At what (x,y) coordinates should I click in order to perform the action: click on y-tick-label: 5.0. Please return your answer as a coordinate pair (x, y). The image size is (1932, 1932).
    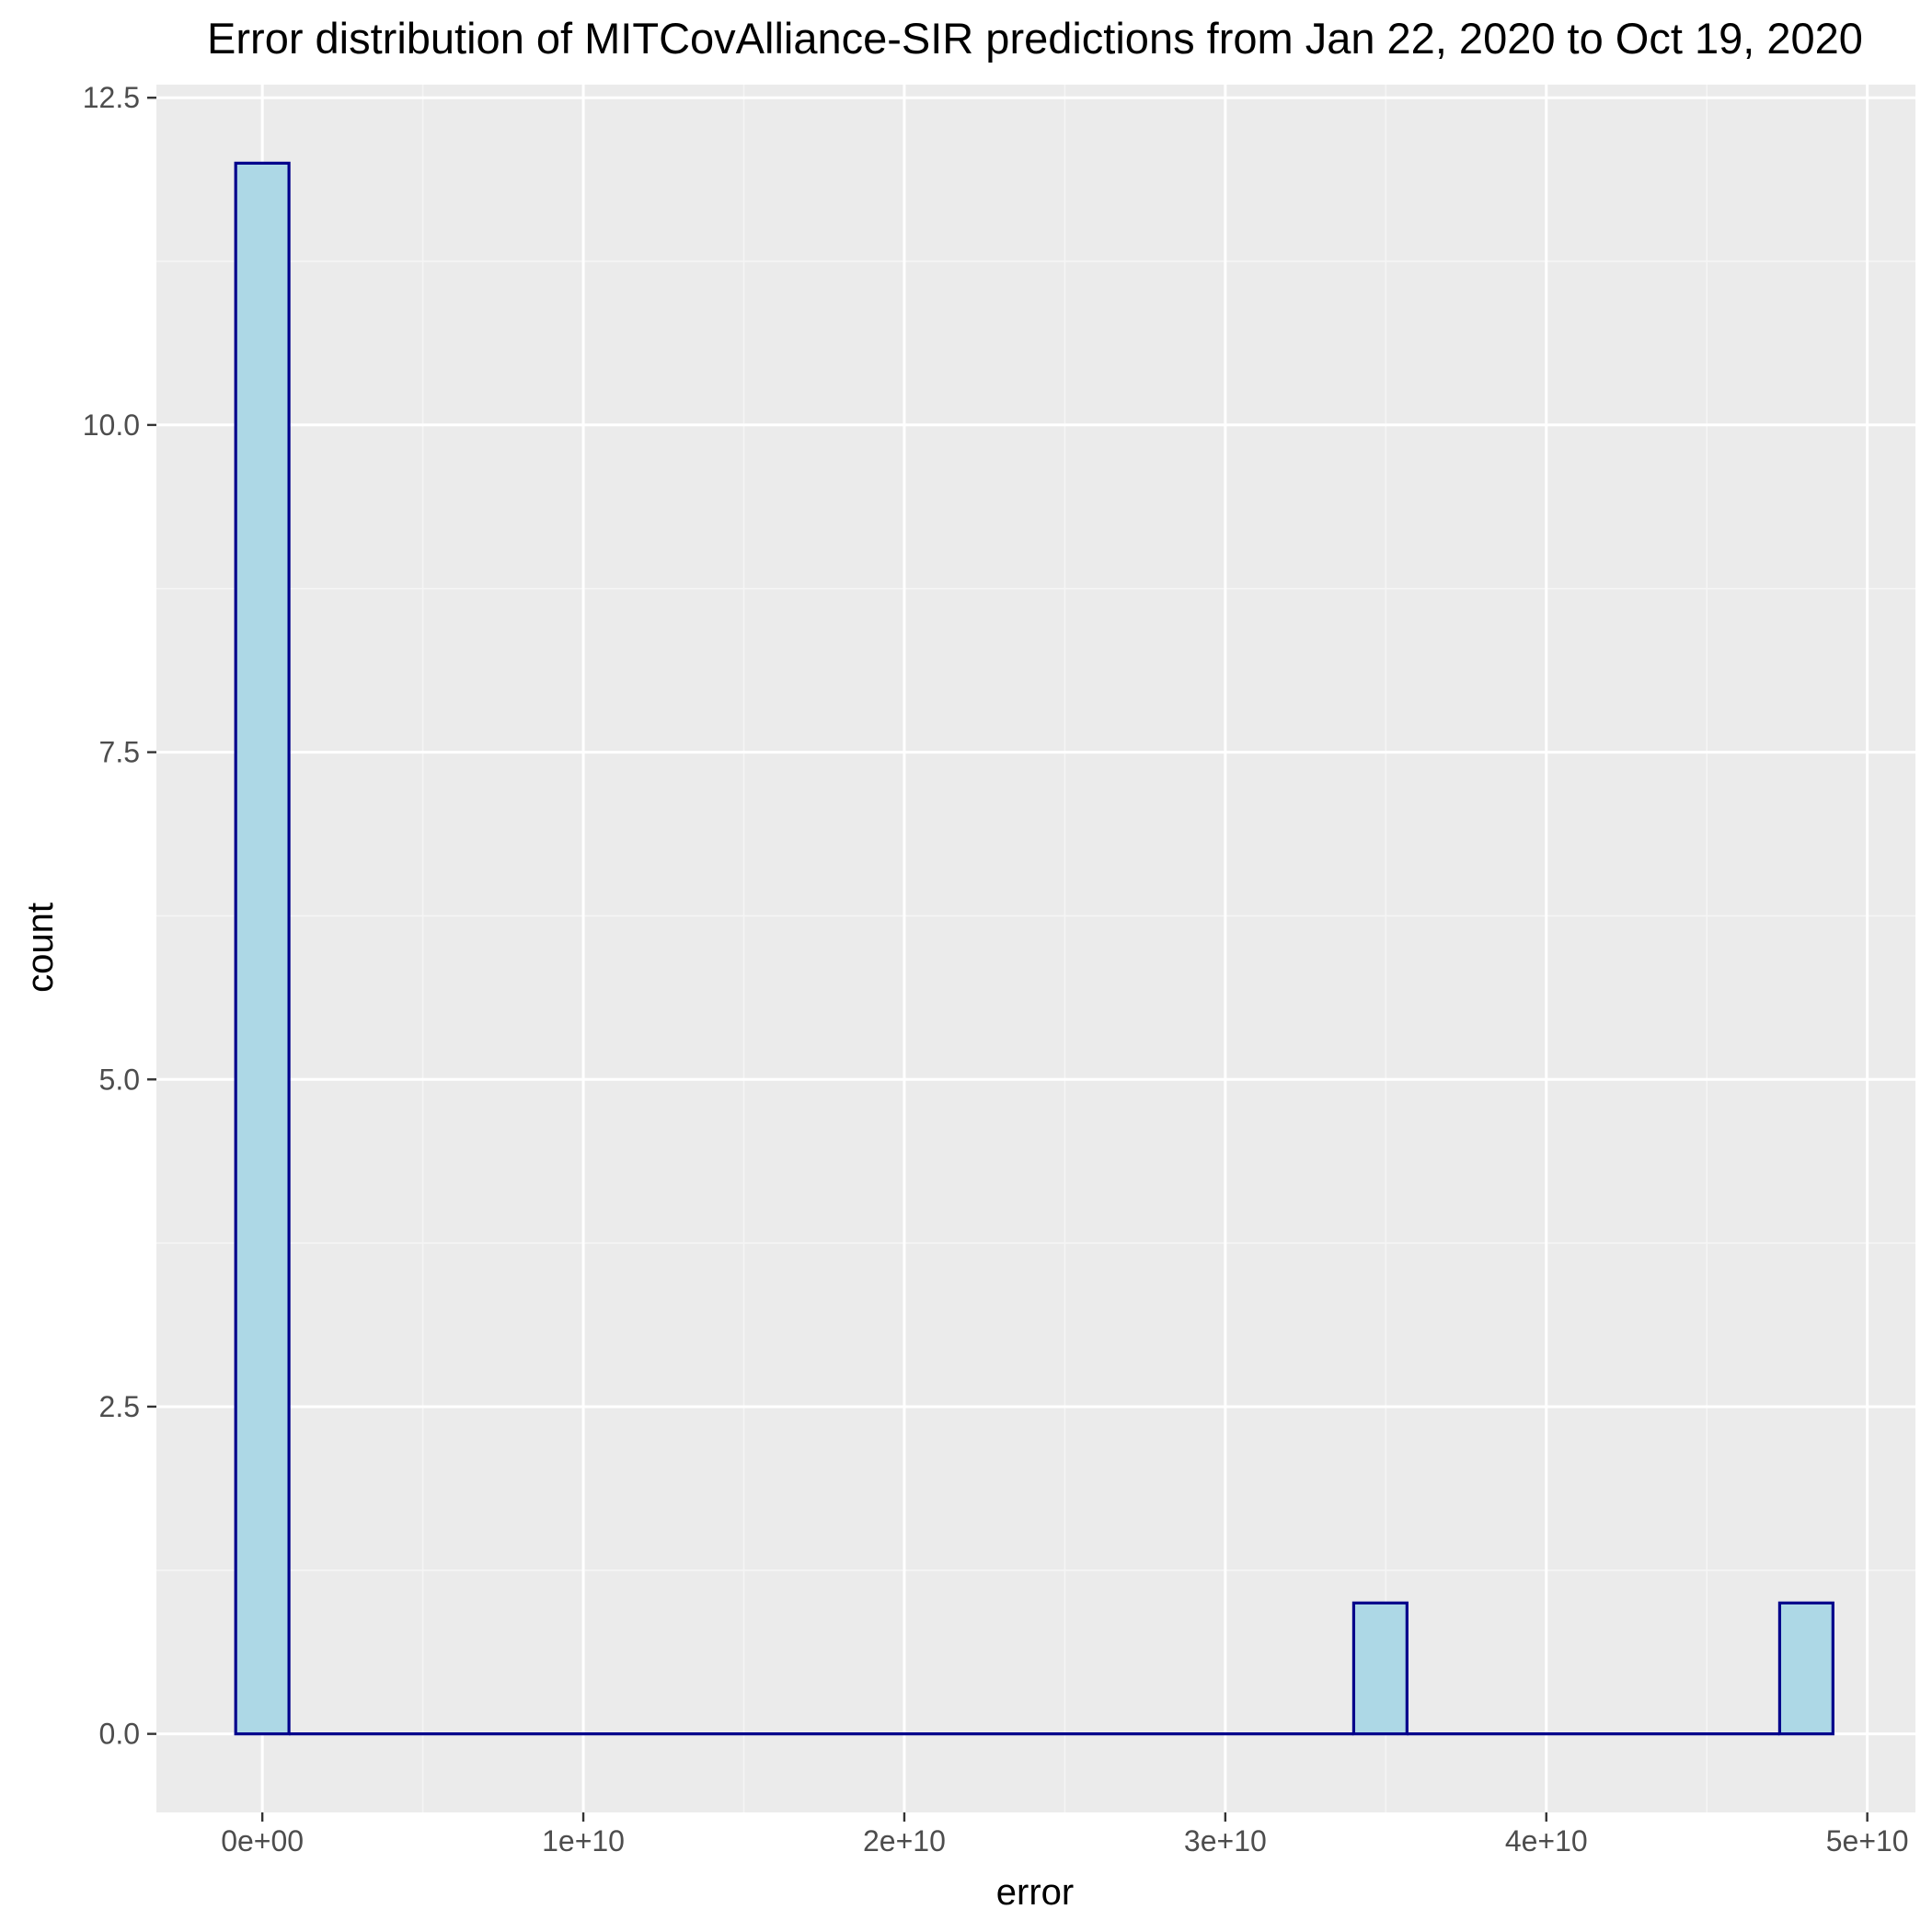
    Looking at the image, I should click on (120, 1079).